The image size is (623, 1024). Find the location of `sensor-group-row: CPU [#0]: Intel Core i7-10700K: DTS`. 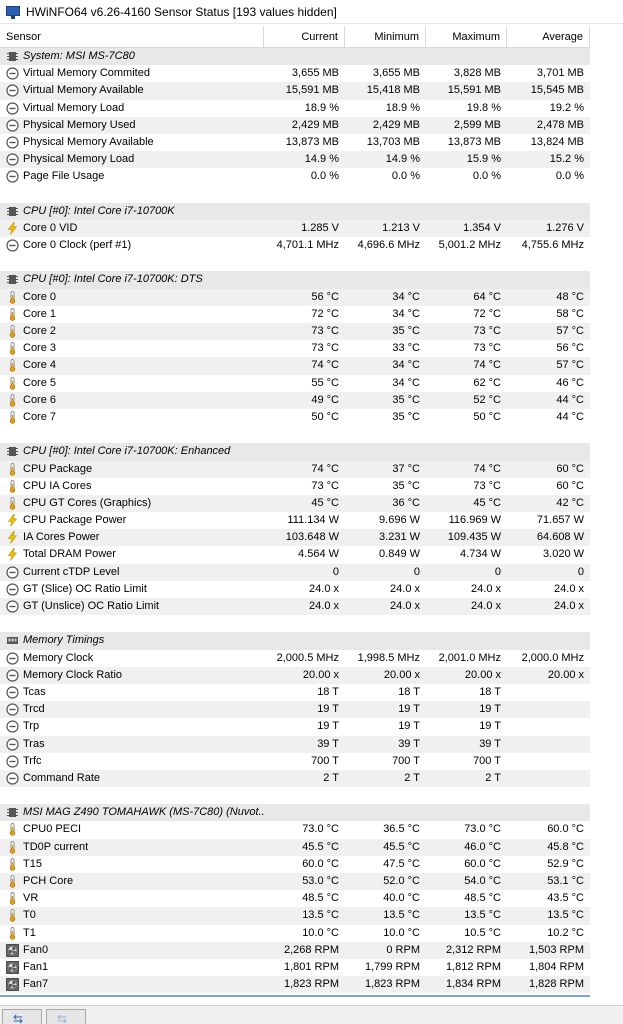

sensor-group-row: CPU [#0]: Intel Core i7-10700K: DTS is located at coordinates (295, 280).